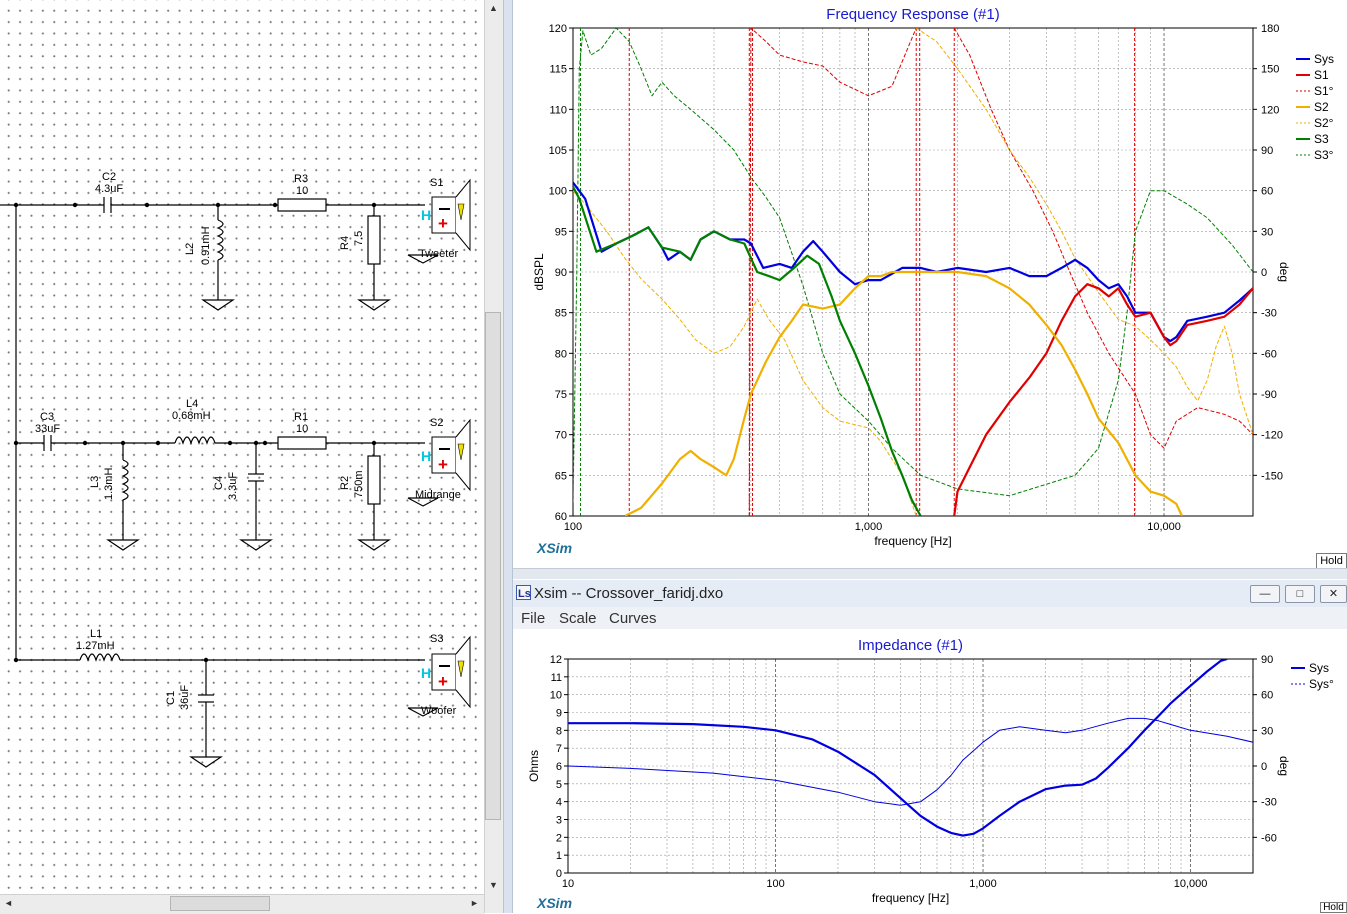 This screenshot has width=1347, height=914. I want to click on menu-curves: Curves, so click(633, 618).